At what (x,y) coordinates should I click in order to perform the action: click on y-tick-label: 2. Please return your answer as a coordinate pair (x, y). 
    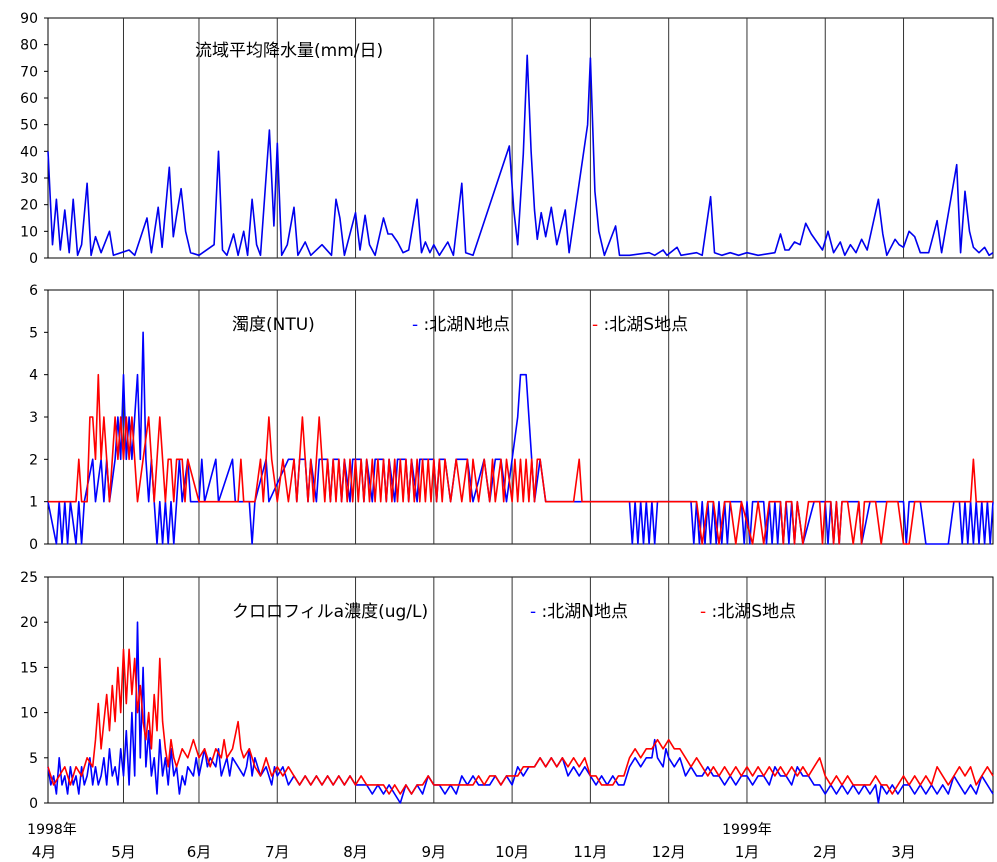
    Looking at the image, I should click on (33, 460).